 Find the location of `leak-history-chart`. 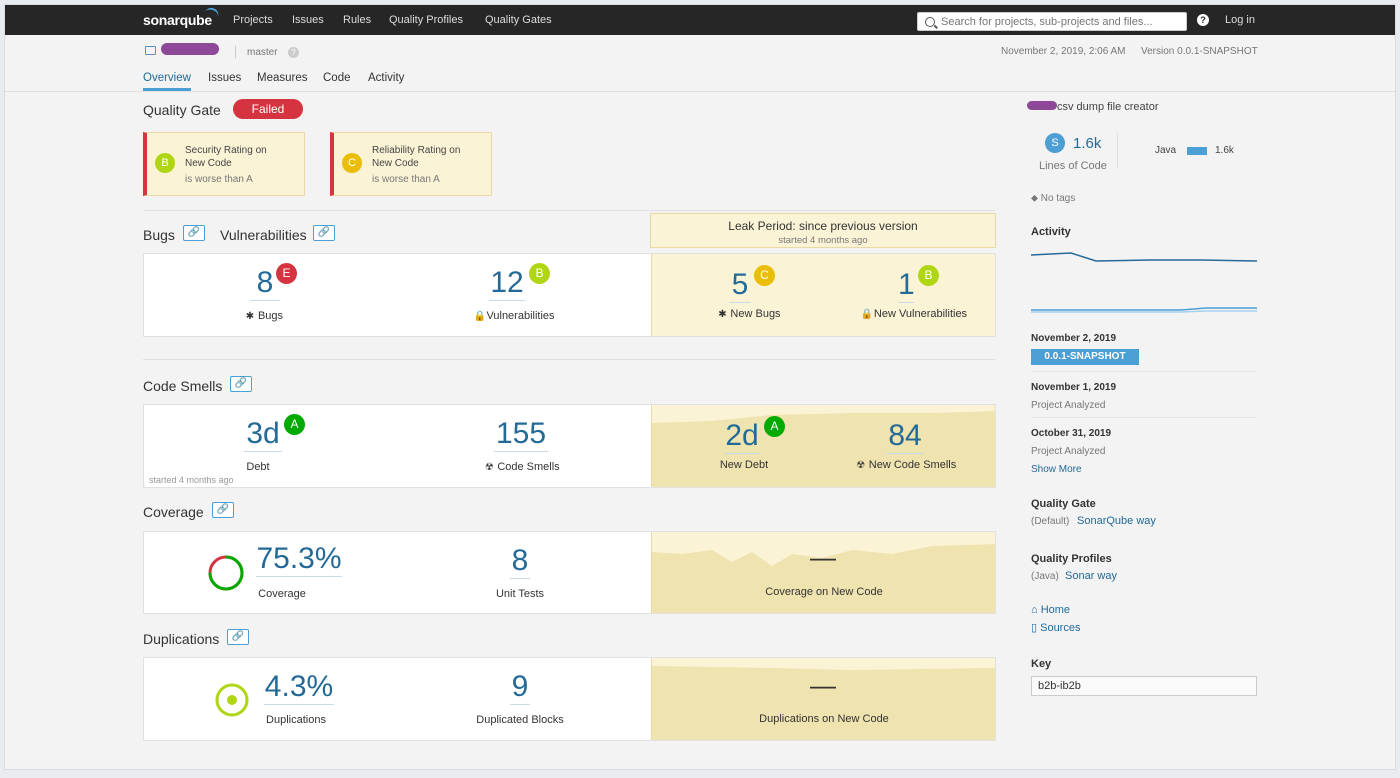

leak-history-chart is located at coordinates (823, 449).